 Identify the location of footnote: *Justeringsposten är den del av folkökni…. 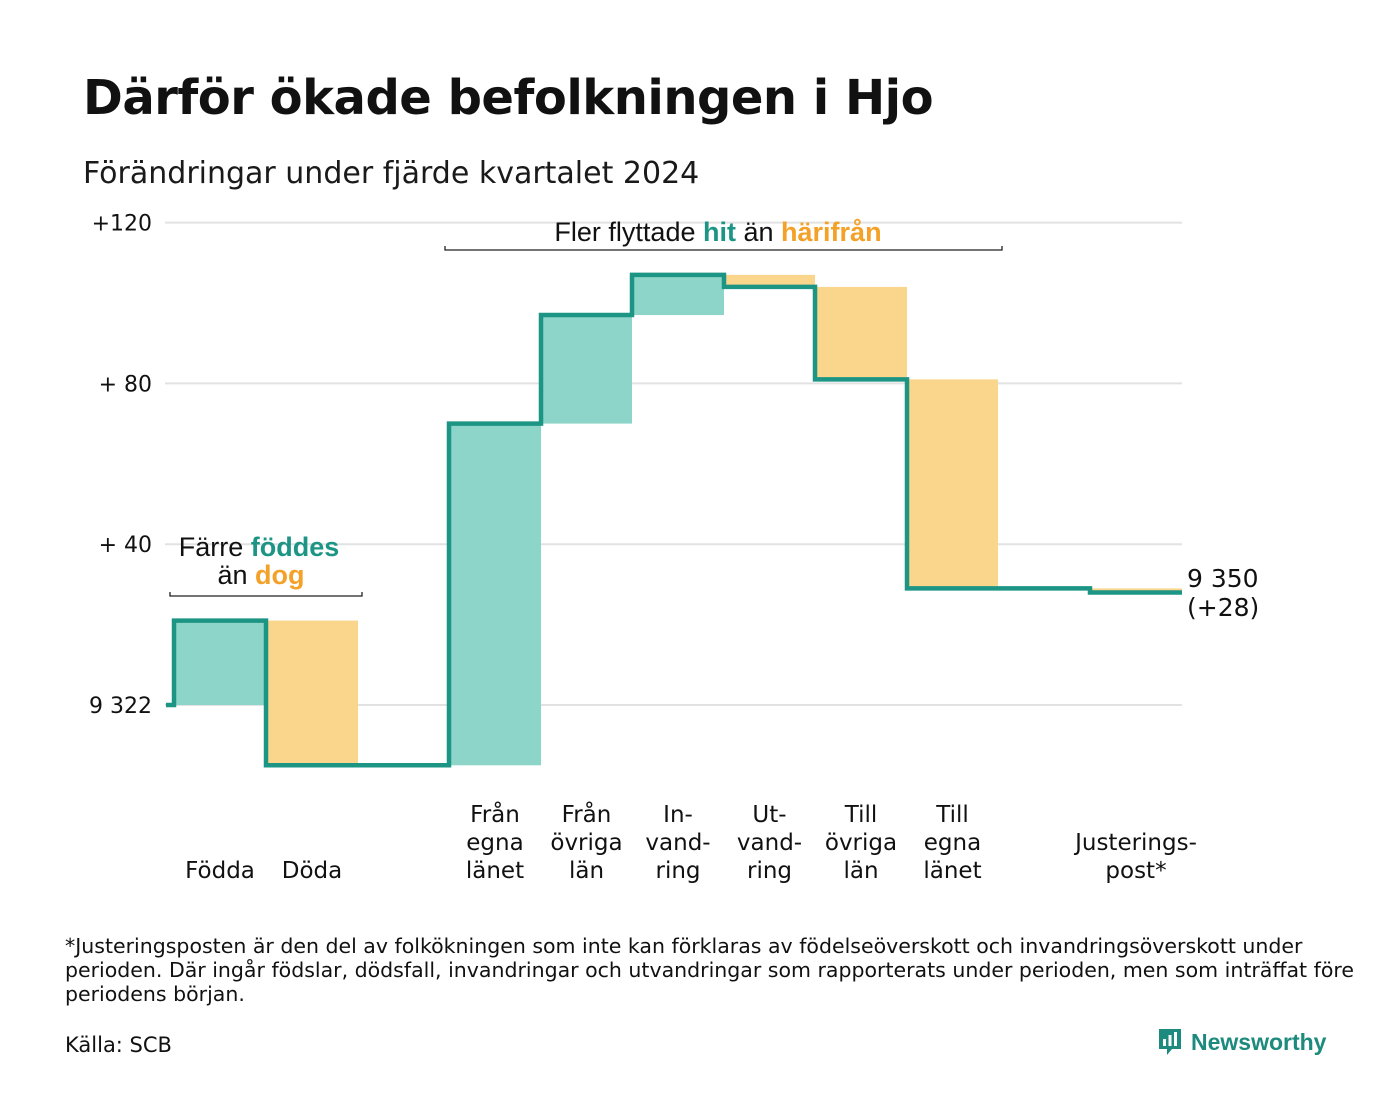
(709, 970).